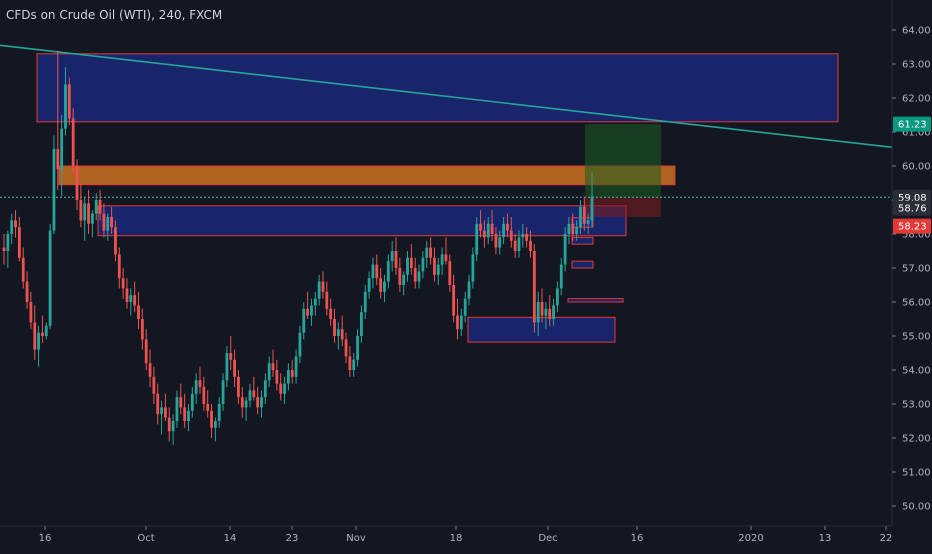 This screenshot has width=932, height=554. I want to click on y-tick-label: 55.00, so click(916, 337).